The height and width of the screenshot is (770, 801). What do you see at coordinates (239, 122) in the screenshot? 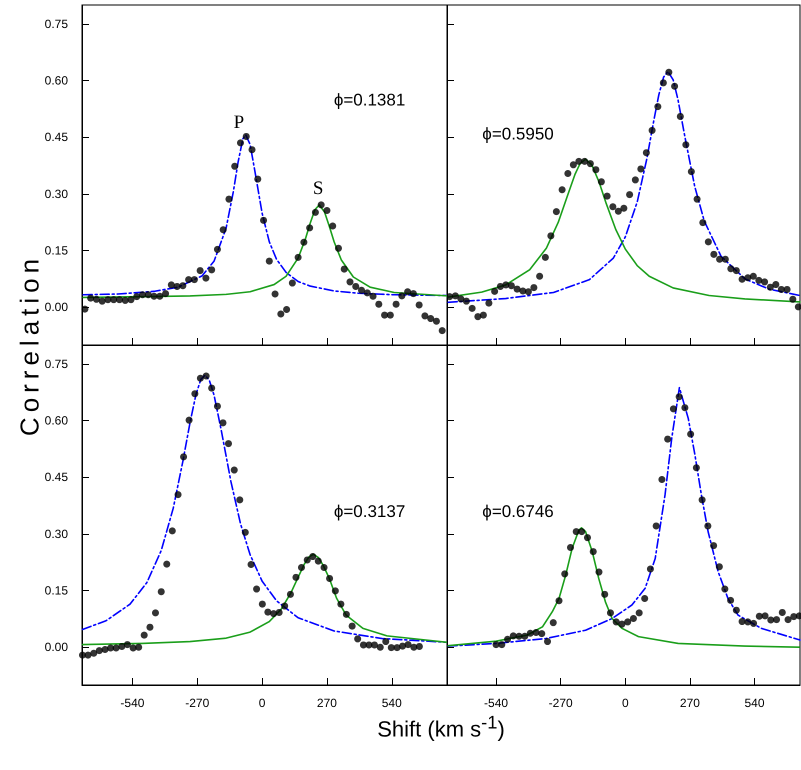
I see `annotation: P` at bounding box center [239, 122].